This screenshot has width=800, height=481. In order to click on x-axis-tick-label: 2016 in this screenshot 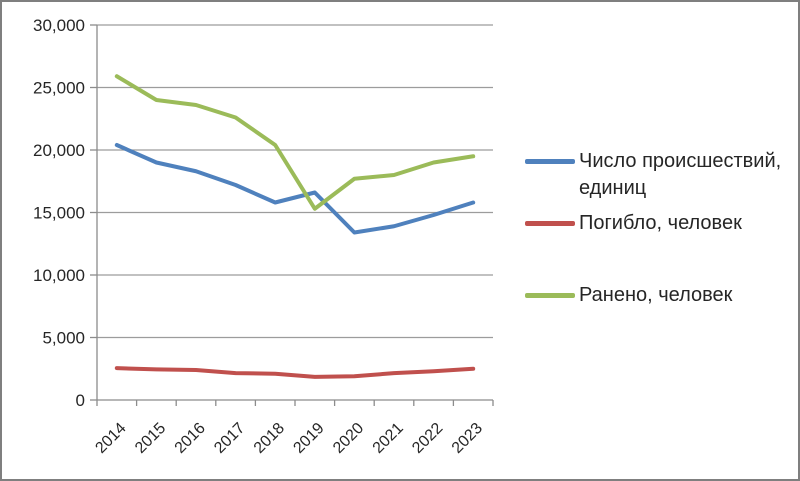, I will do `click(190, 438)`.